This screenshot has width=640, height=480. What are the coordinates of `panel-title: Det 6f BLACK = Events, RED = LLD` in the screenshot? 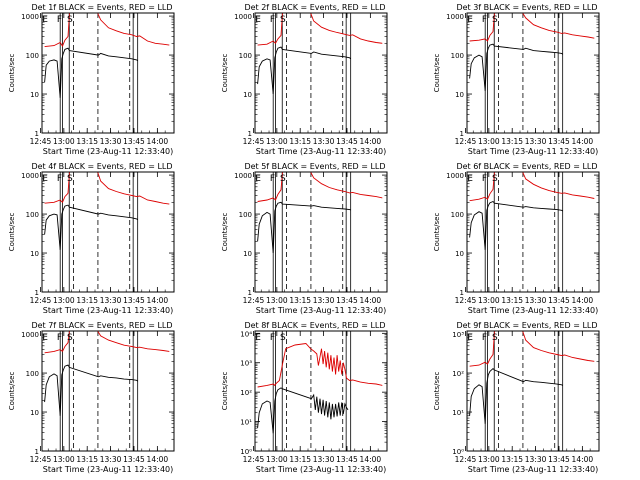 It's located at (526, 166).